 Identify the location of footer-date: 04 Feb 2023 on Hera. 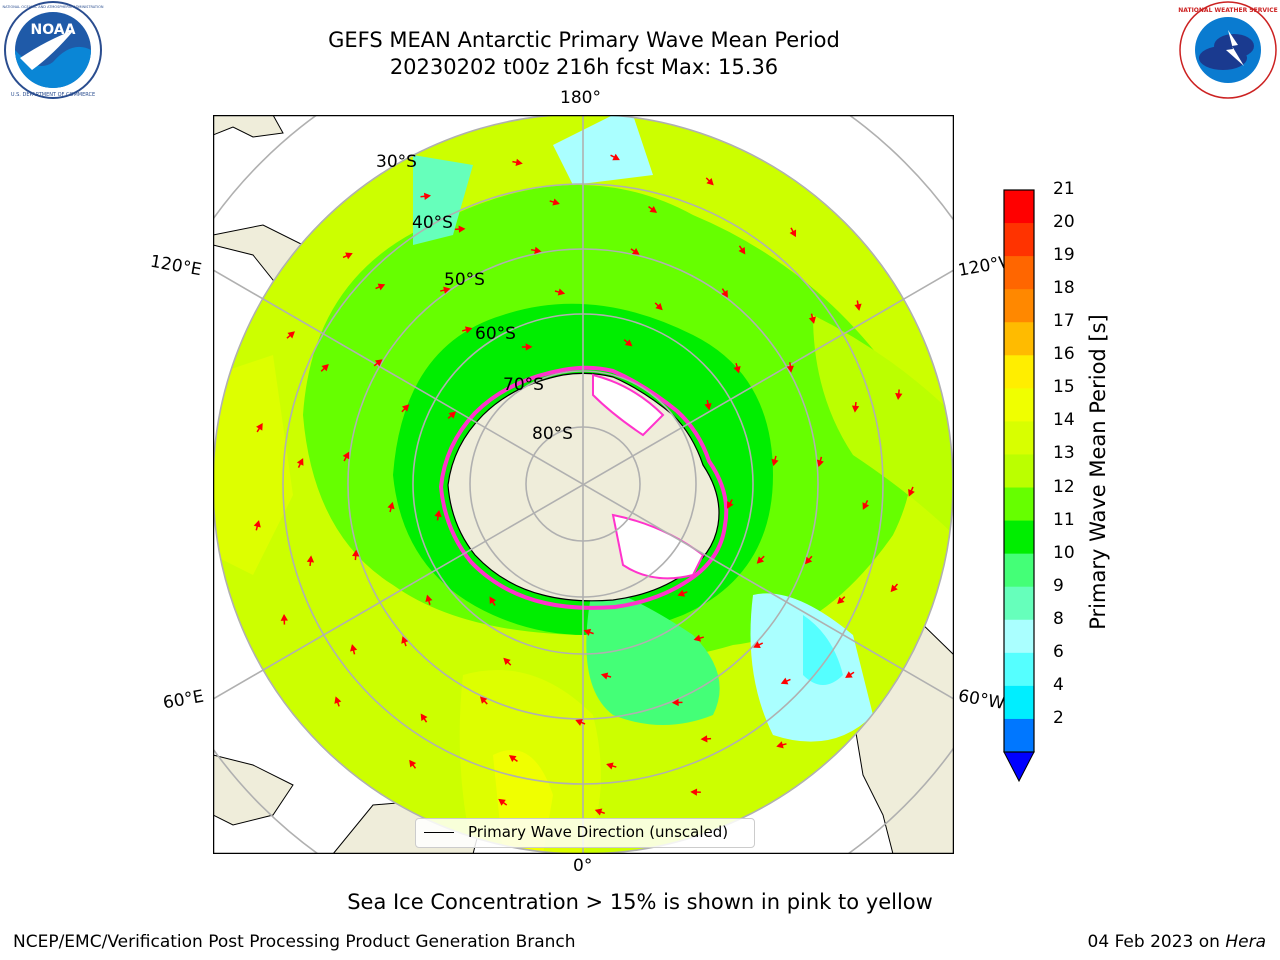
(1176, 942).